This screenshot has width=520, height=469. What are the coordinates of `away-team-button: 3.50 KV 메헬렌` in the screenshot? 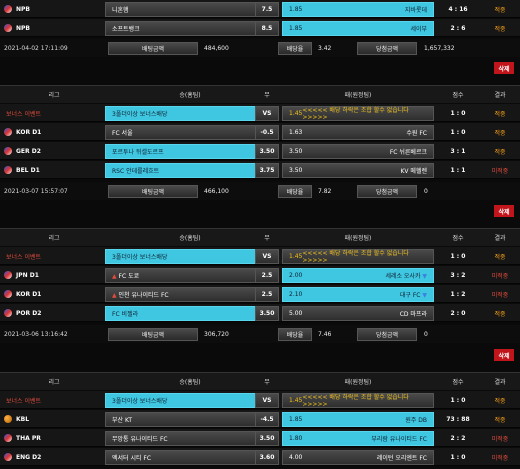 It's located at (358, 170).